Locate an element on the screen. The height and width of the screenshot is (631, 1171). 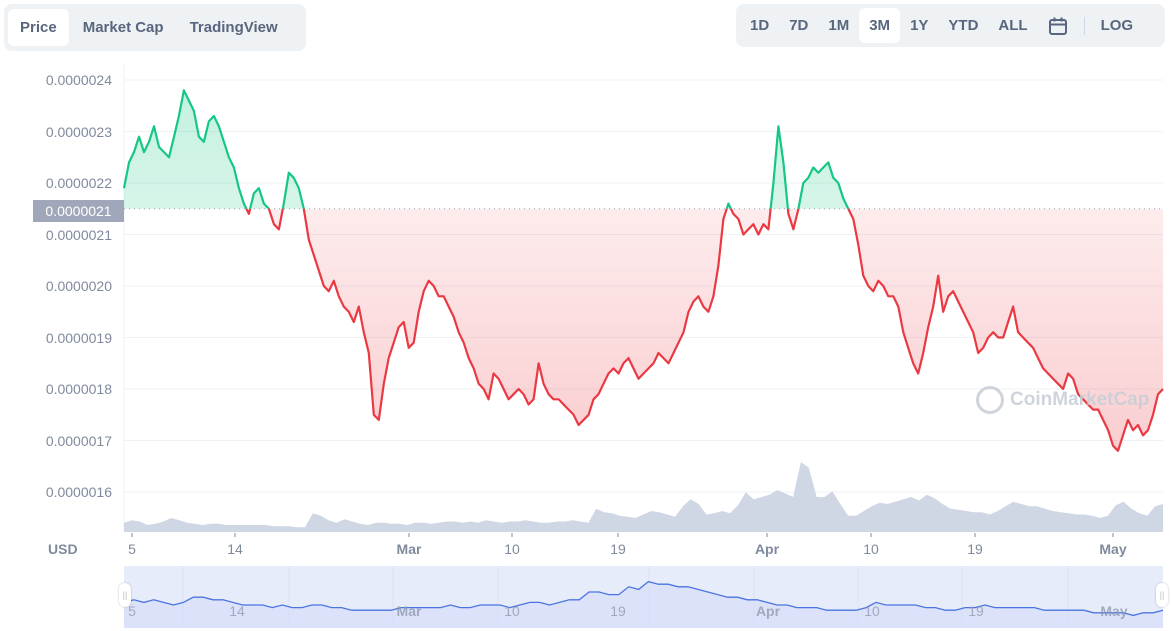
time-range-selector: 1D 7D 1M 3M 1Y YTD ALL LOG is located at coordinates (950, 25).